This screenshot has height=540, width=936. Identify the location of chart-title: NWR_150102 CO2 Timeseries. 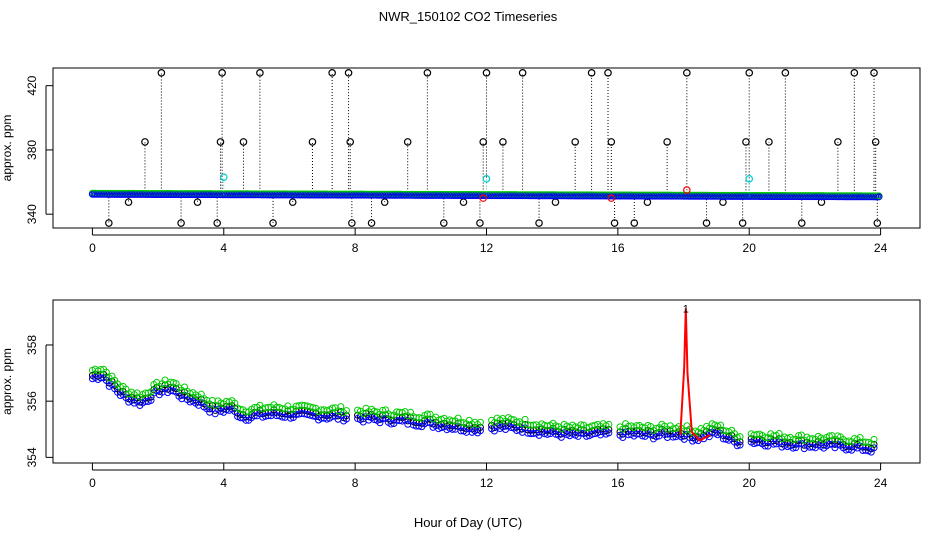
(468, 16).